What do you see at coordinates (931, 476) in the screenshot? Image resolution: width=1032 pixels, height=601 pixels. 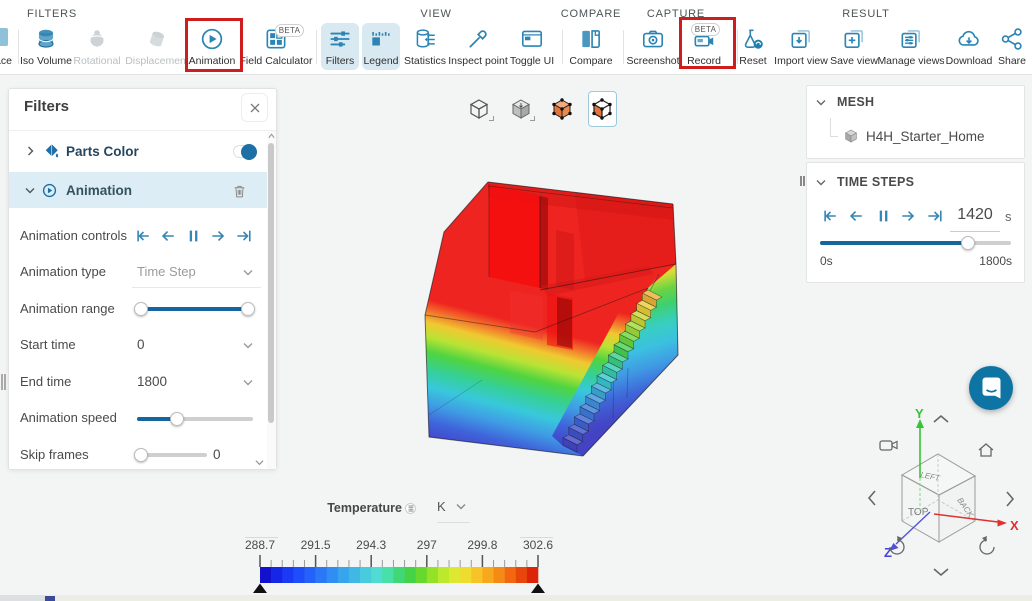 I see `svg-text: LEFT` at bounding box center [931, 476].